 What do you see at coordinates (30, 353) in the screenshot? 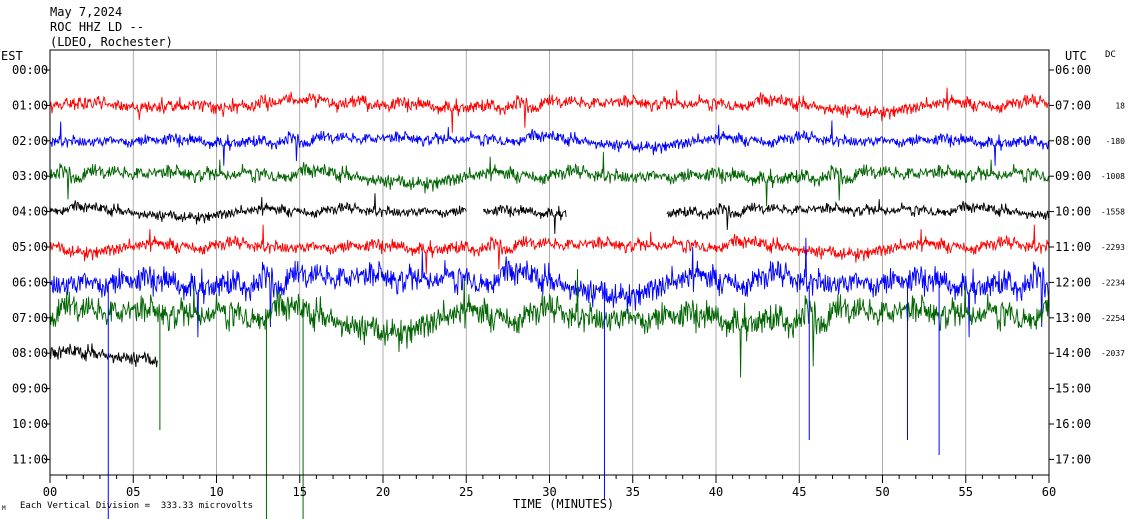
I see `est-row-label: 08:00` at bounding box center [30, 353].